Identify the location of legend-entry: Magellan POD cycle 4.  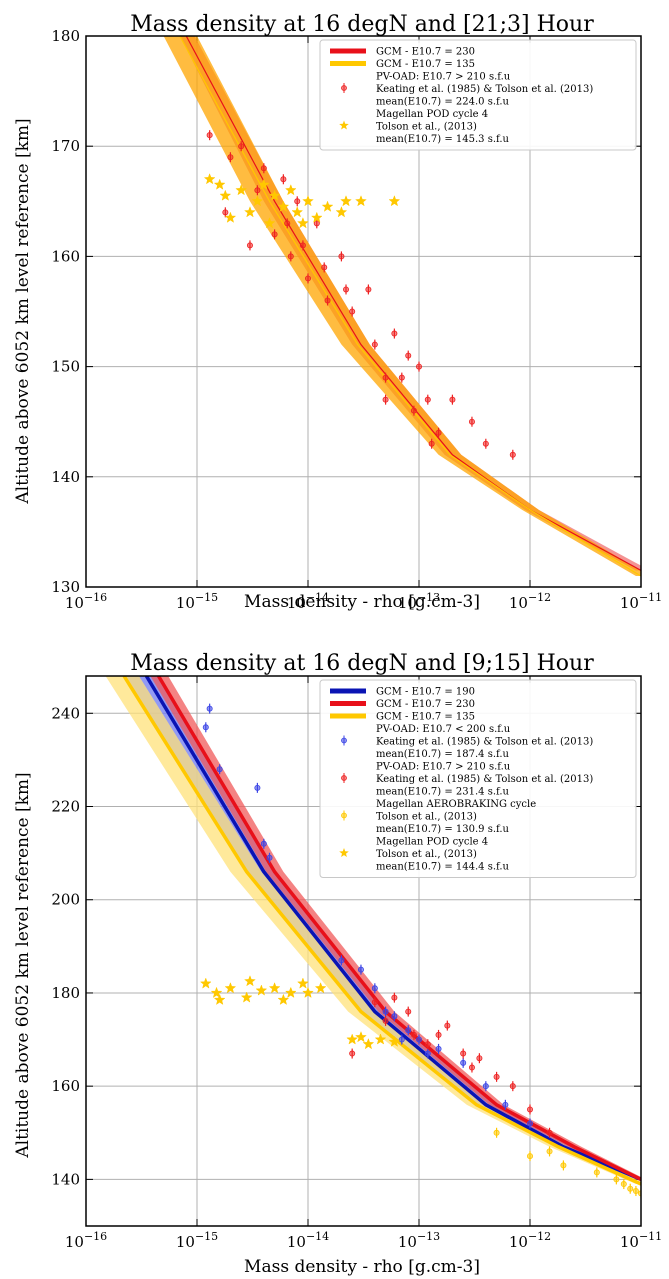
(432, 114).